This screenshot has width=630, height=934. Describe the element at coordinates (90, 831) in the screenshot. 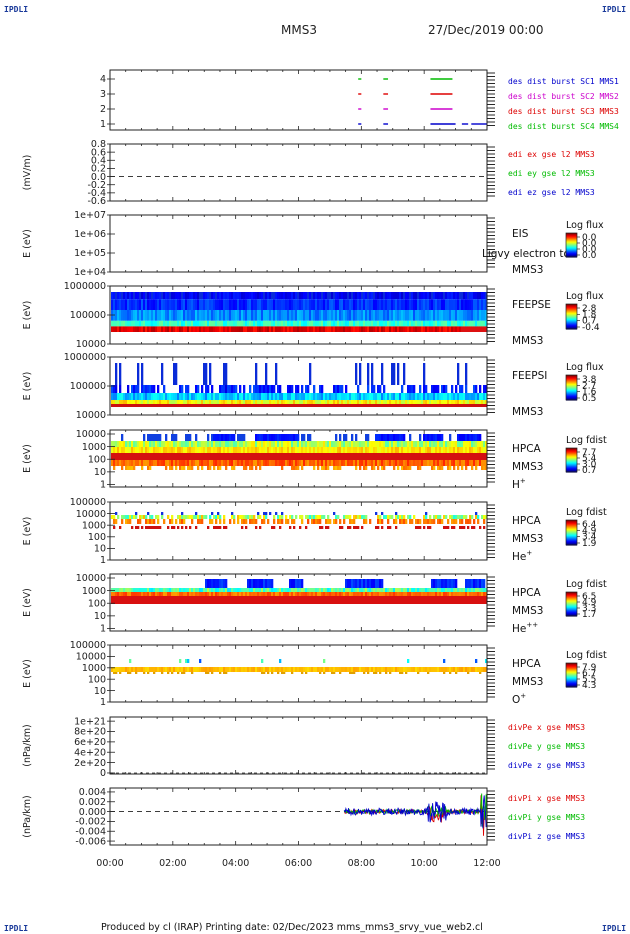

I see `y-tick-label: -0.004` at that location.